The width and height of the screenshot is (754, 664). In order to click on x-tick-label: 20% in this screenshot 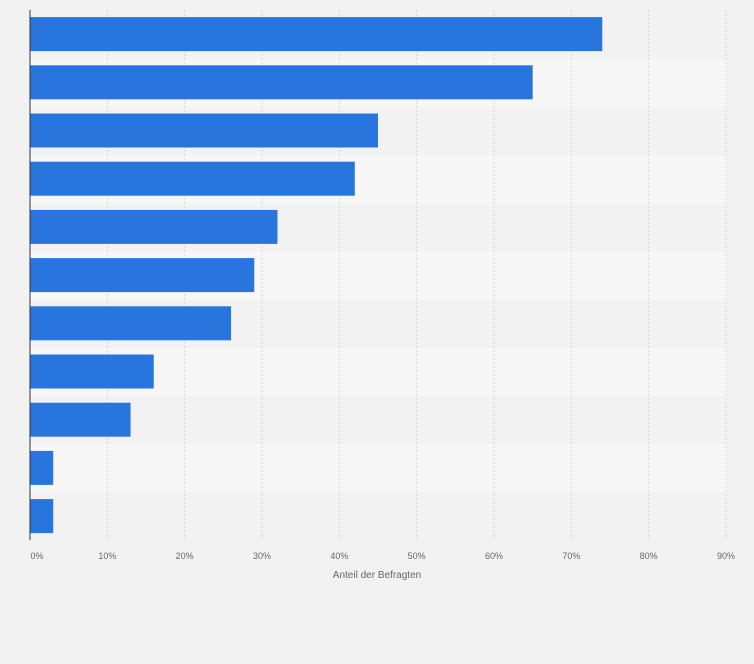, I will do `click(185, 556)`.